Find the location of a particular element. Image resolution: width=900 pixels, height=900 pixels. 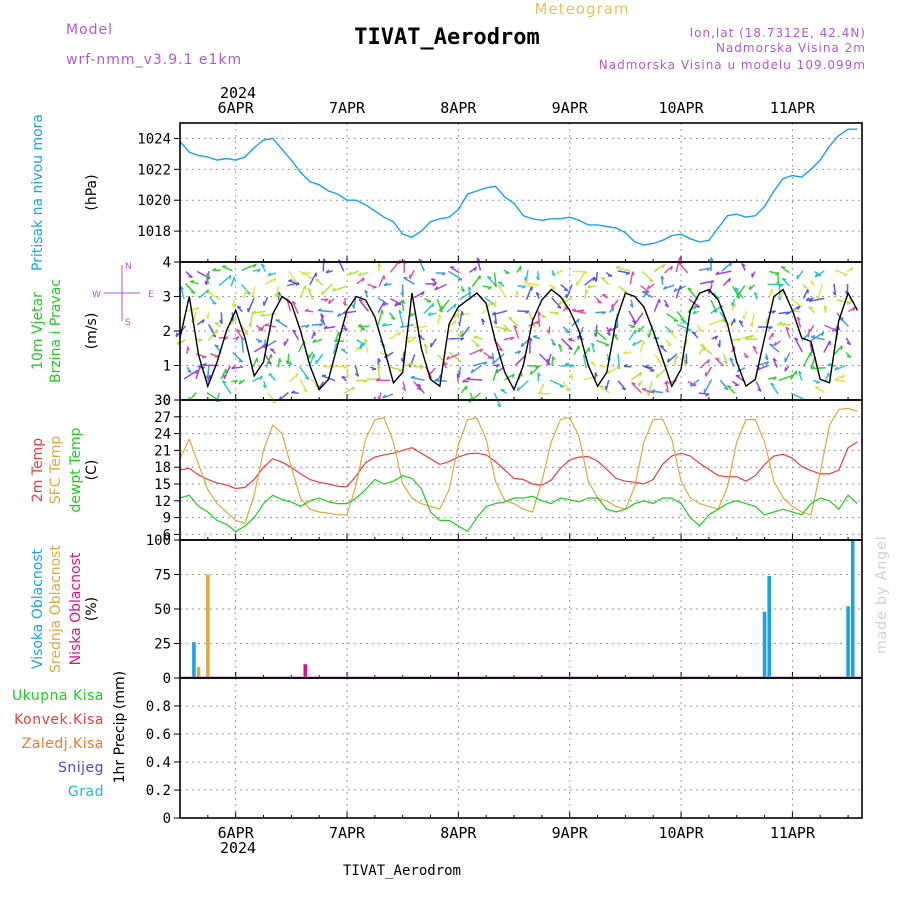

y-tick-label: 1020 is located at coordinates (154, 201).